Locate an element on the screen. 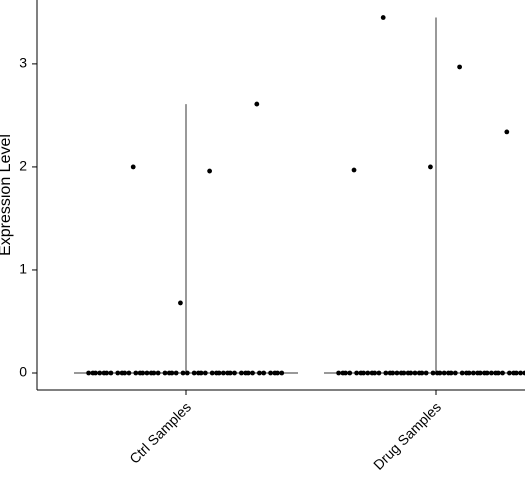  y-tick-label: 1 is located at coordinates (23, 269).